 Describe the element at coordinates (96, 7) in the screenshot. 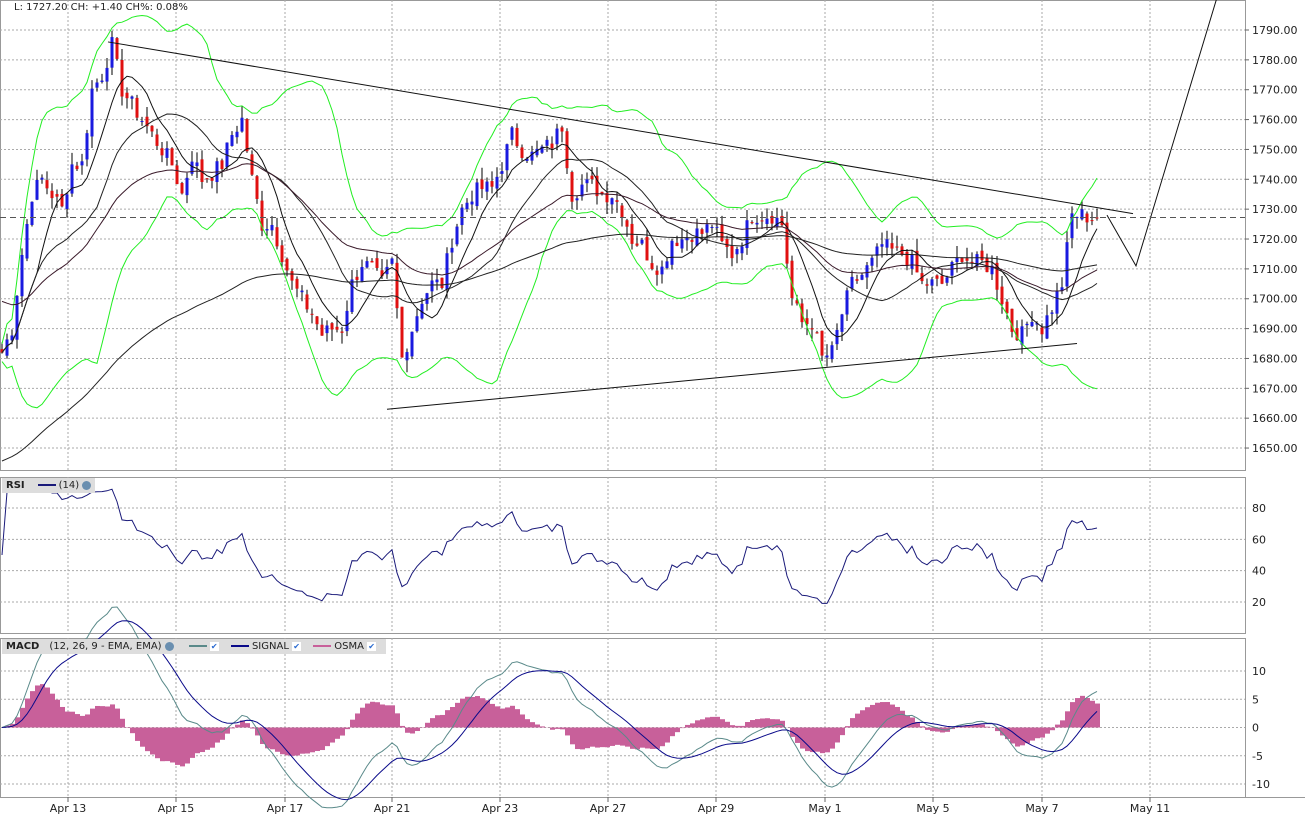

I see `change: CH: +1.40` at that location.